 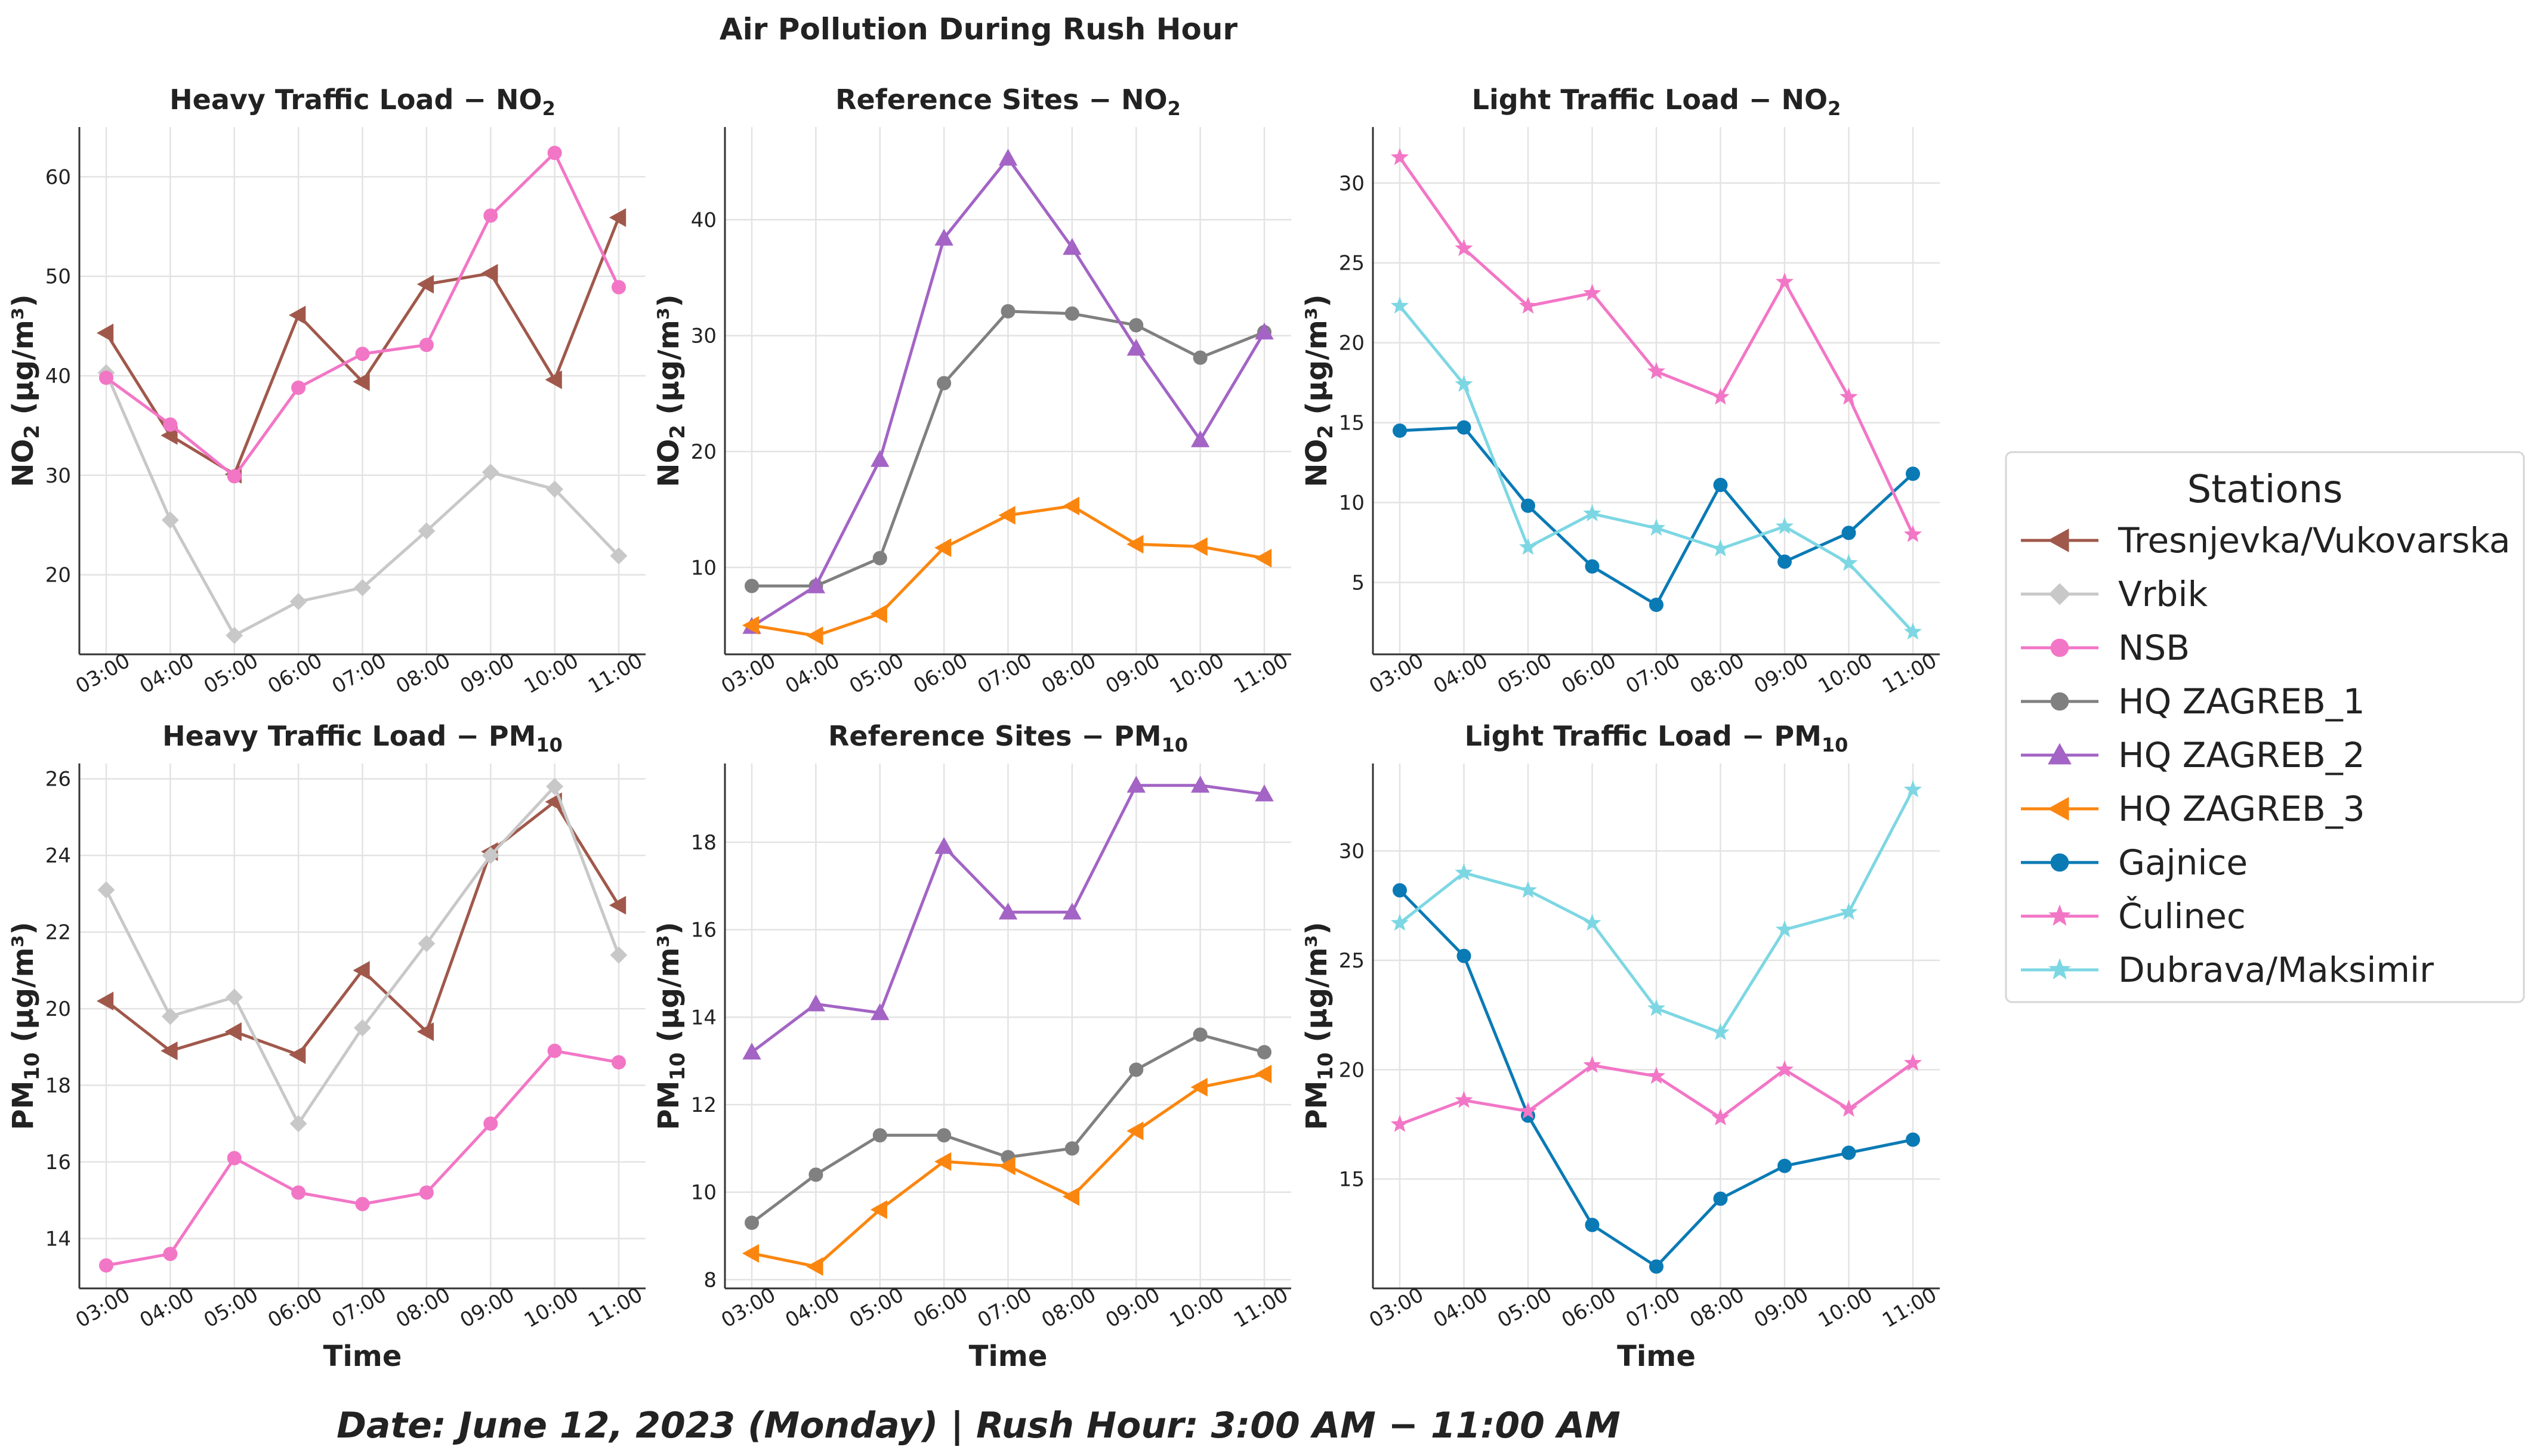 I want to click on legend-label: HQ ZAGREB_2, so click(x=2241, y=755).